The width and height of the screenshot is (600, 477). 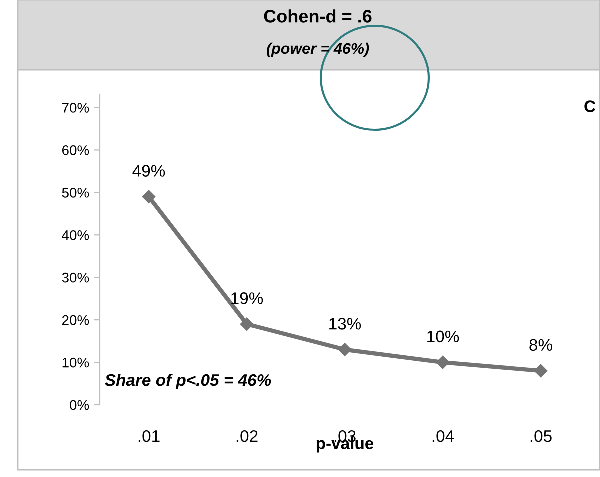 I want to click on data-label: 49%, so click(x=149, y=171).